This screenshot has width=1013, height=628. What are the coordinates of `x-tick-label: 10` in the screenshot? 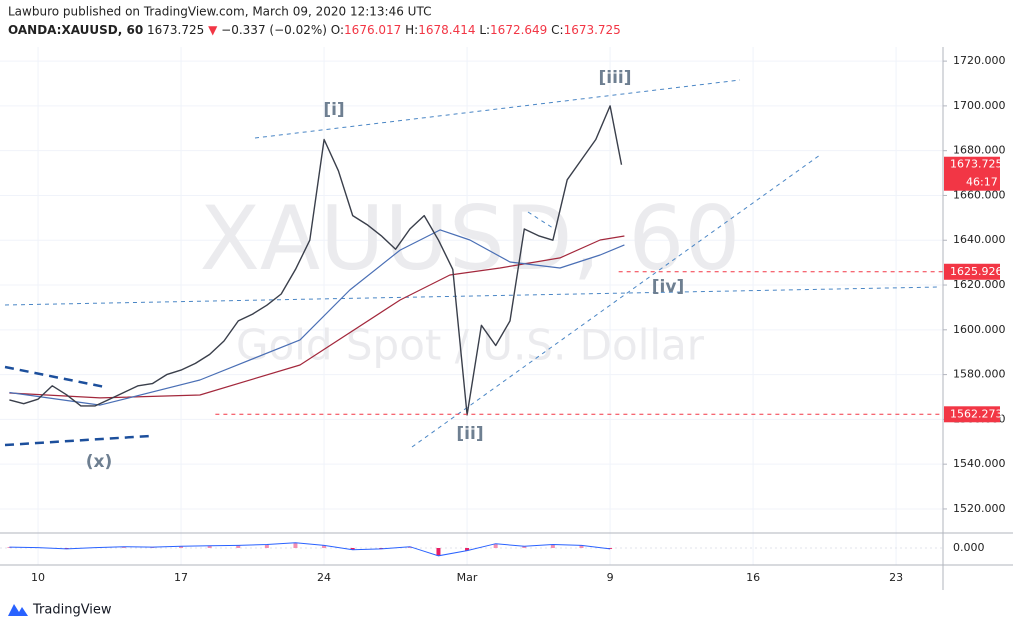 It's located at (38, 577).